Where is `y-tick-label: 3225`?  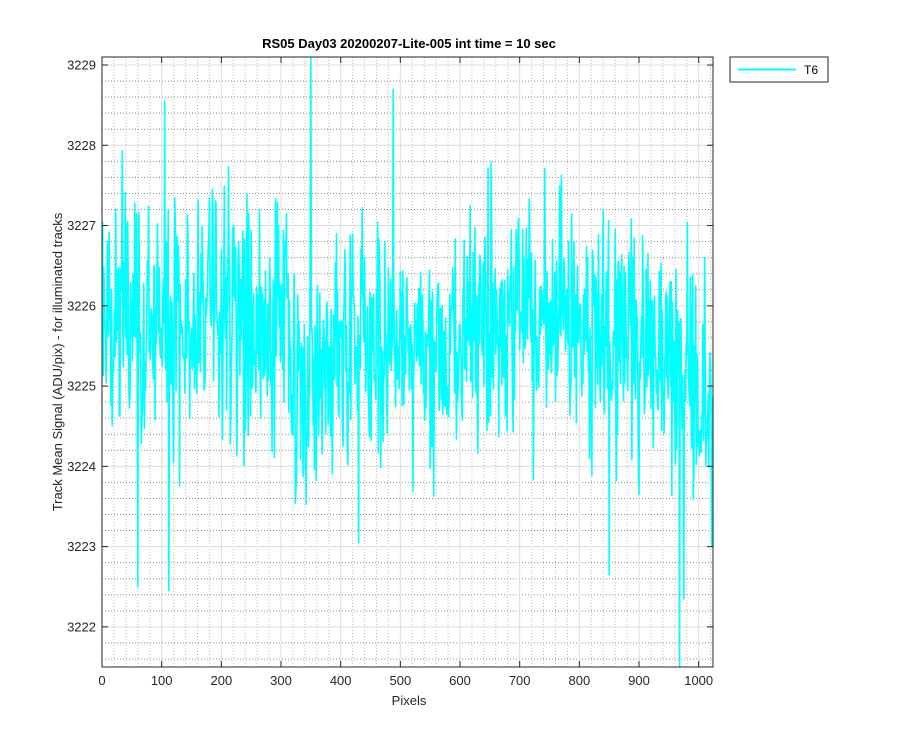 y-tick-label: 3225 is located at coordinates (81, 386).